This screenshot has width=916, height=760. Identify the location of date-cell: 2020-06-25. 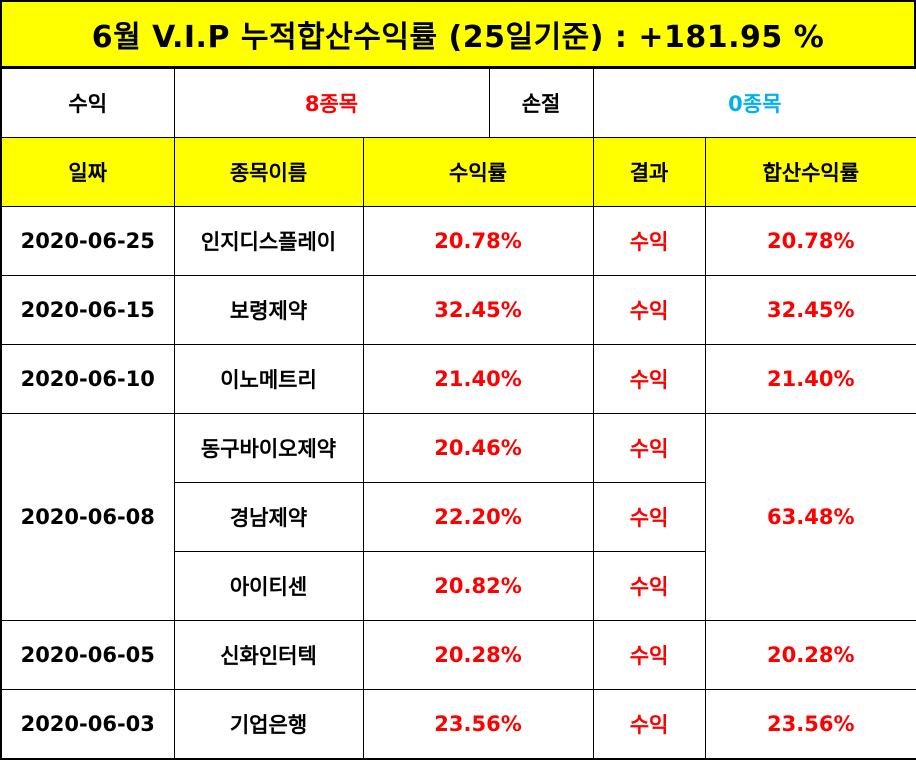
(87, 241).